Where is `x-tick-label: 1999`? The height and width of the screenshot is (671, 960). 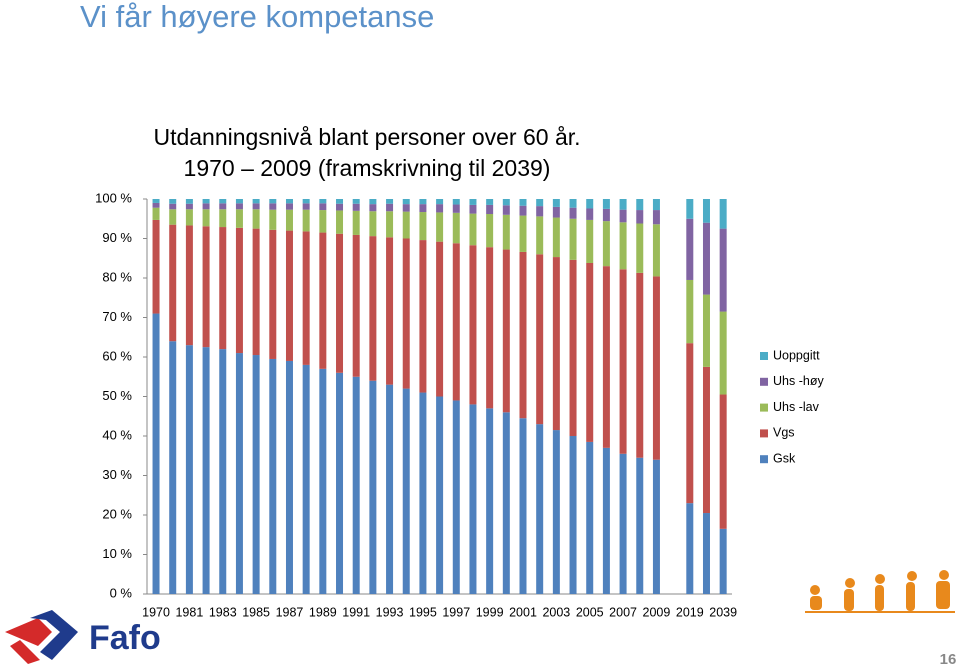 x-tick-label: 1999 is located at coordinates (490, 612).